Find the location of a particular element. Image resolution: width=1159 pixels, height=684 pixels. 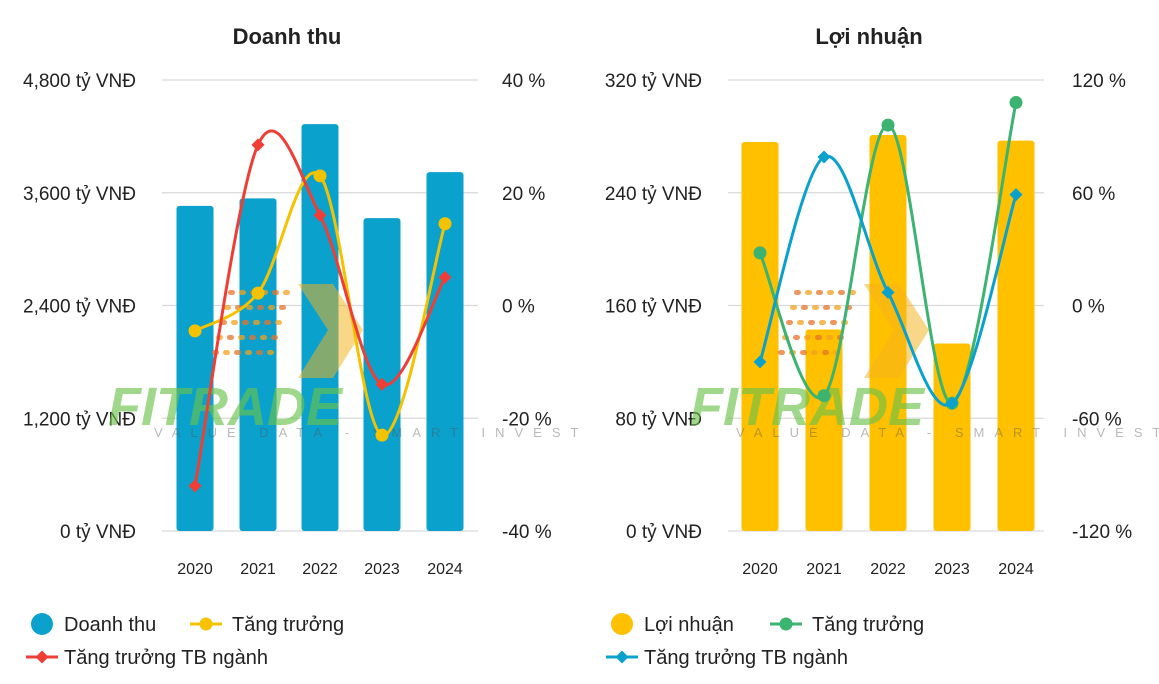

left-axis-tick-label: 4,800 tỷ VNĐ is located at coordinates (79, 81).